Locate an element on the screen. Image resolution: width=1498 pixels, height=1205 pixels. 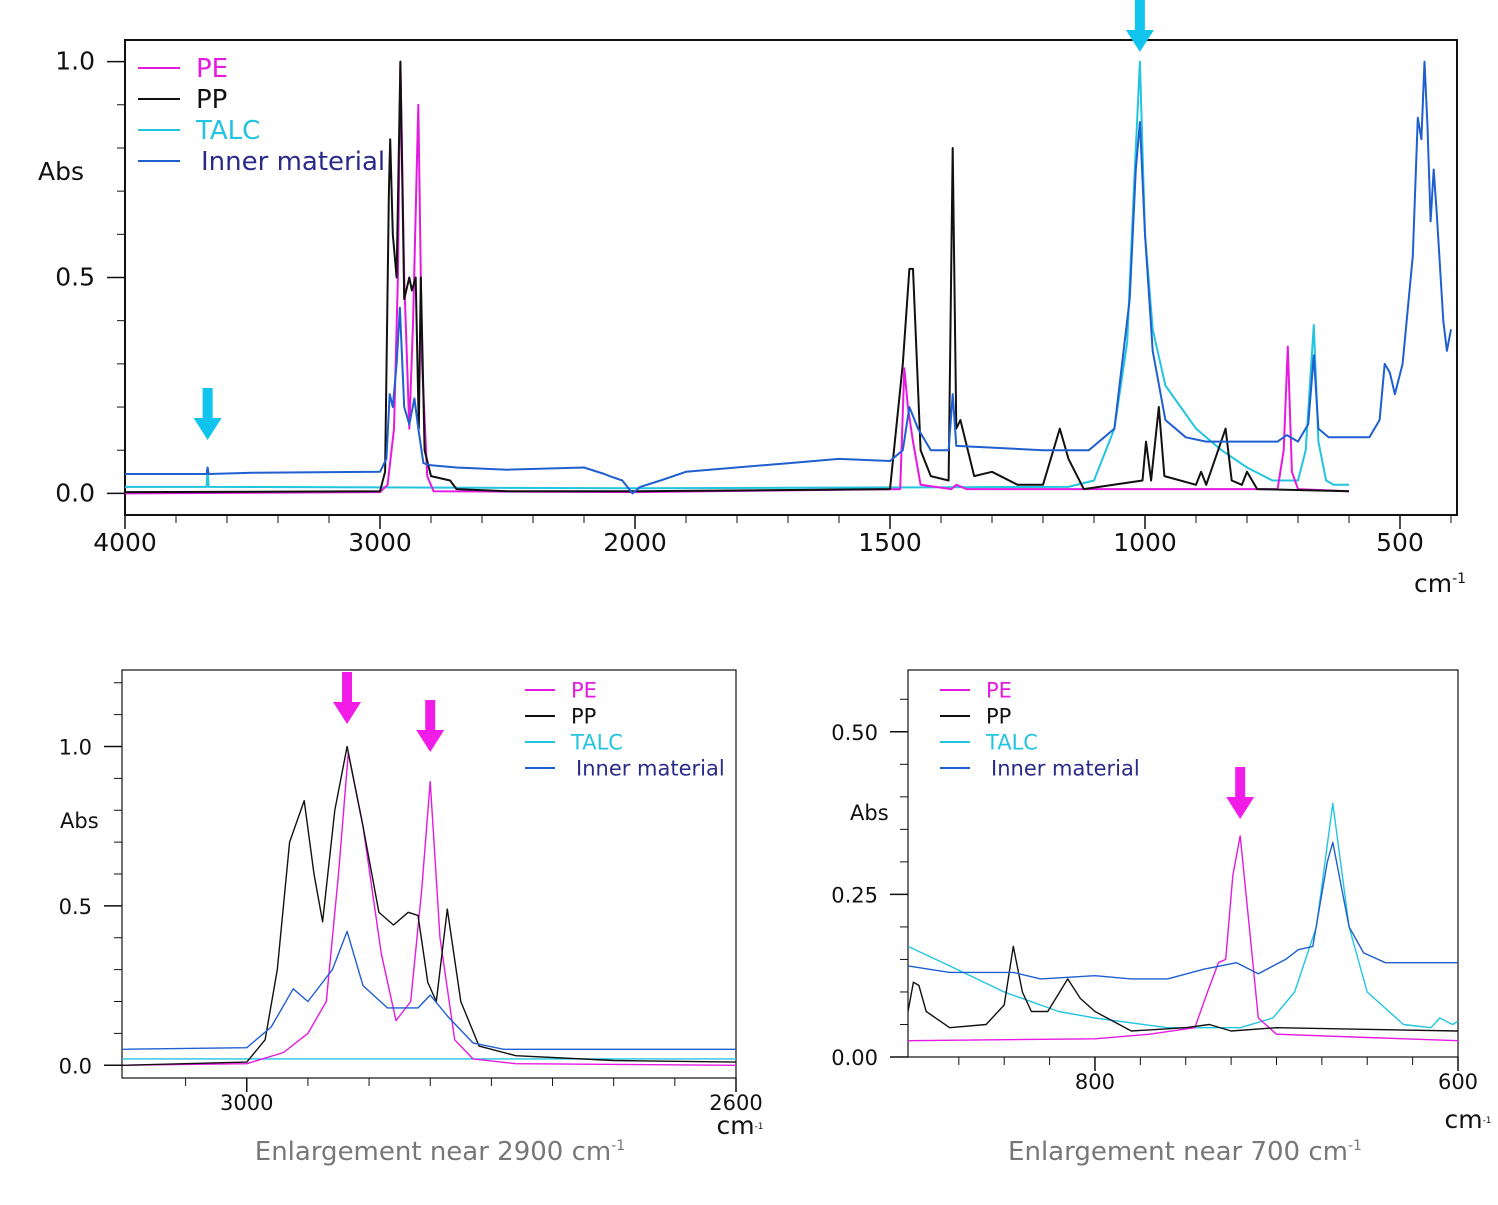
y-tick-label: 0.00 is located at coordinates (854, 1058).